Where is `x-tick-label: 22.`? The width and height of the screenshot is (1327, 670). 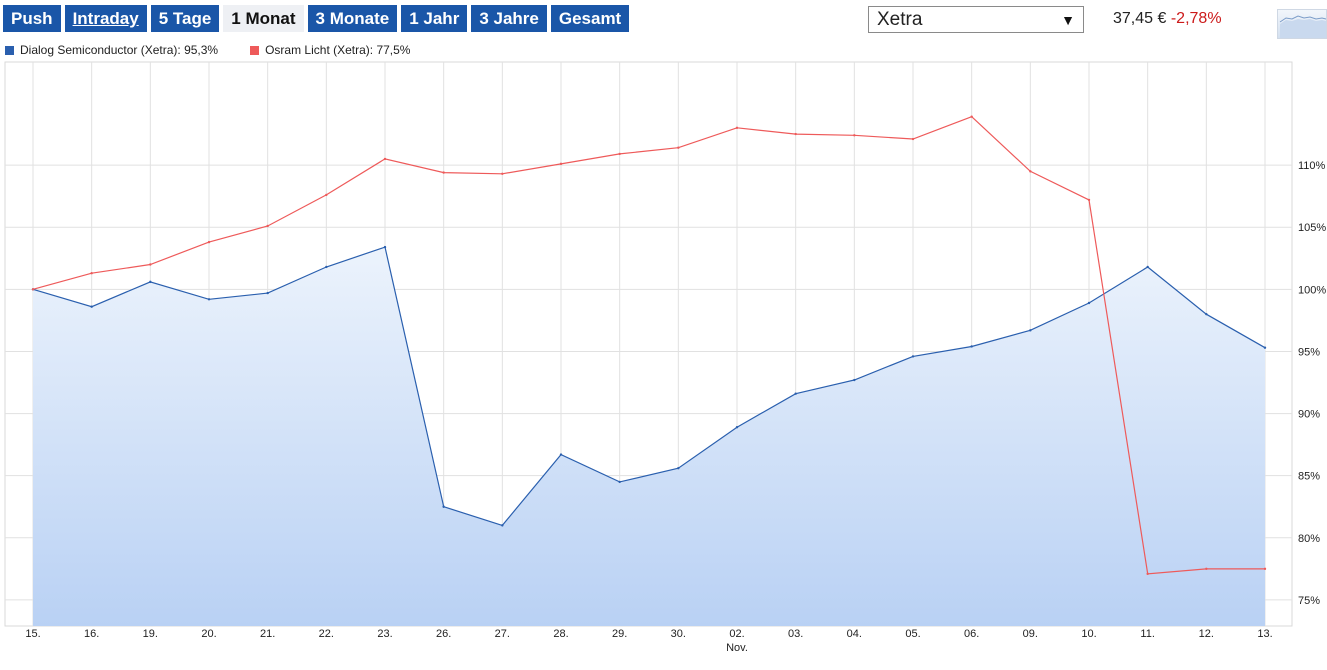
x-tick-label: 22. is located at coordinates (326, 634).